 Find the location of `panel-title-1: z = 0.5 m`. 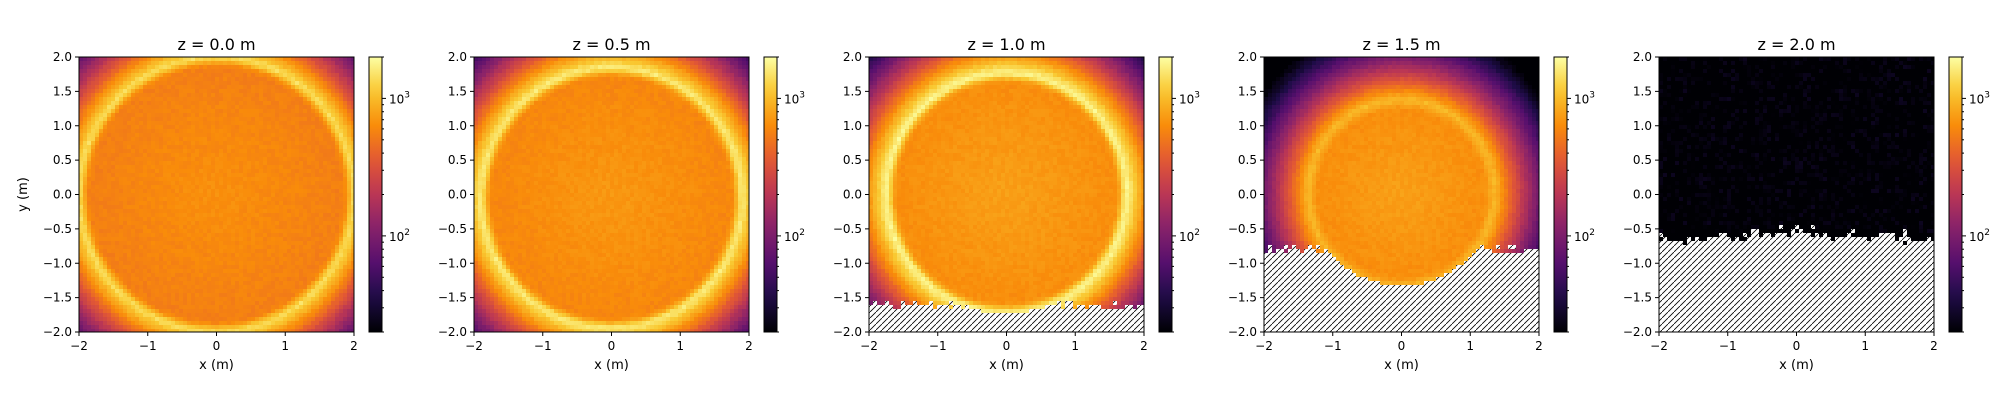

panel-title-1: z = 0.5 m is located at coordinates (611, 44).